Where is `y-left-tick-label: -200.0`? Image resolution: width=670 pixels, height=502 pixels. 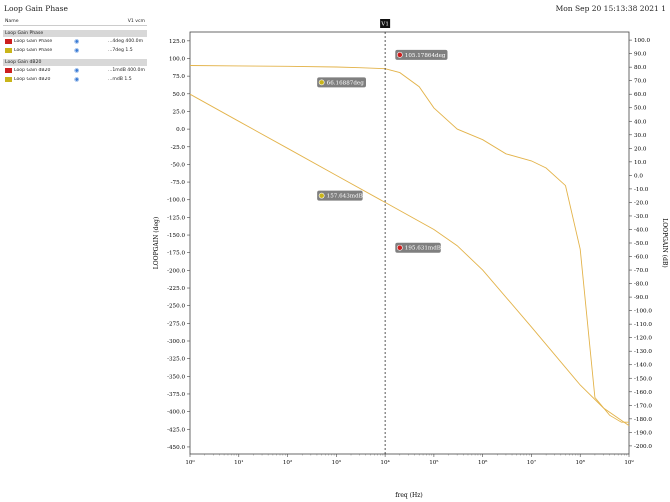
y-left-tick-label: -200.0 is located at coordinates (176, 271).